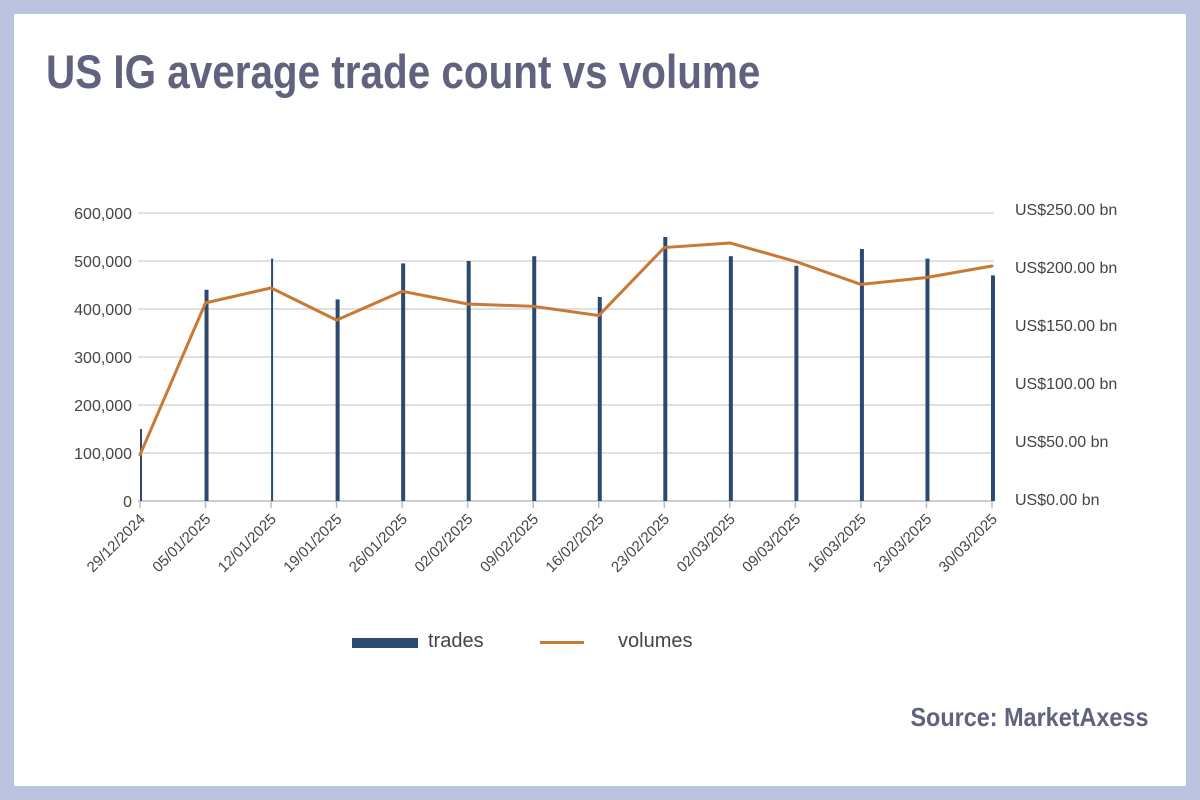 Image resolution: width=1200 pixels, height=800 pixels. I want to click on right-axis-tick-label: US$0.00 bn, so click(1057, 500).